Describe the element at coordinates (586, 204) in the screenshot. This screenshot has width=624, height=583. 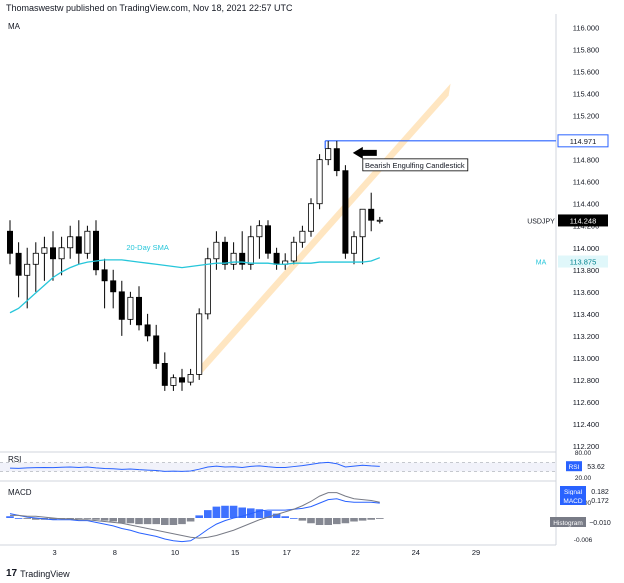
I see `price-tick-label: 114.400` at that location.